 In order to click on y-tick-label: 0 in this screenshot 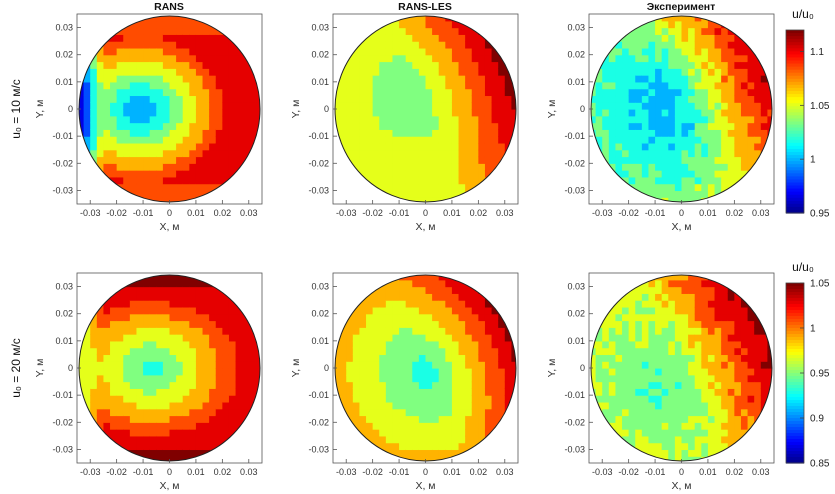, I will do `click(582, 109)`.